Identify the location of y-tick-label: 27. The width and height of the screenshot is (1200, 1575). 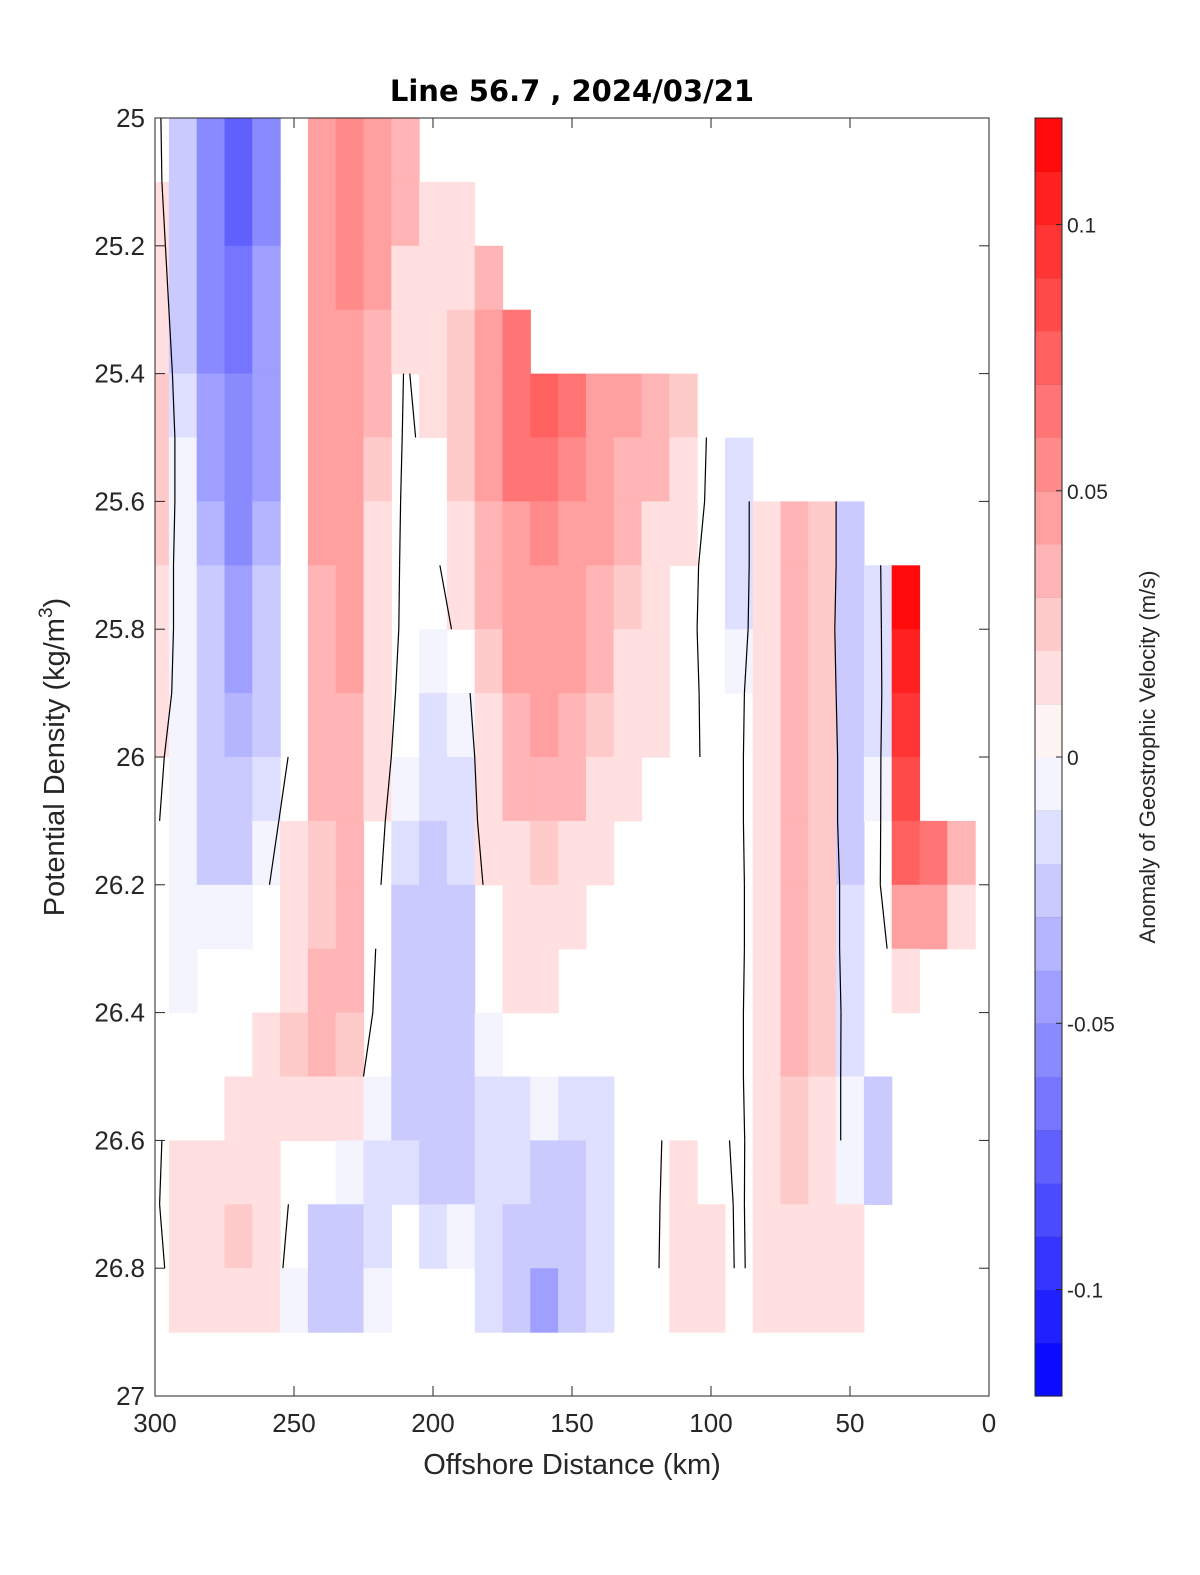
(130, 1396).